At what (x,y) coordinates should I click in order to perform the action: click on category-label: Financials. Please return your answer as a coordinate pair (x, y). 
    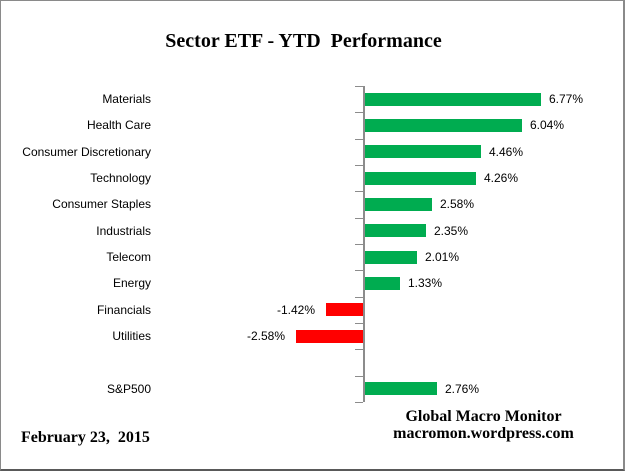
    Looking at the image, I should click on (123, 310).